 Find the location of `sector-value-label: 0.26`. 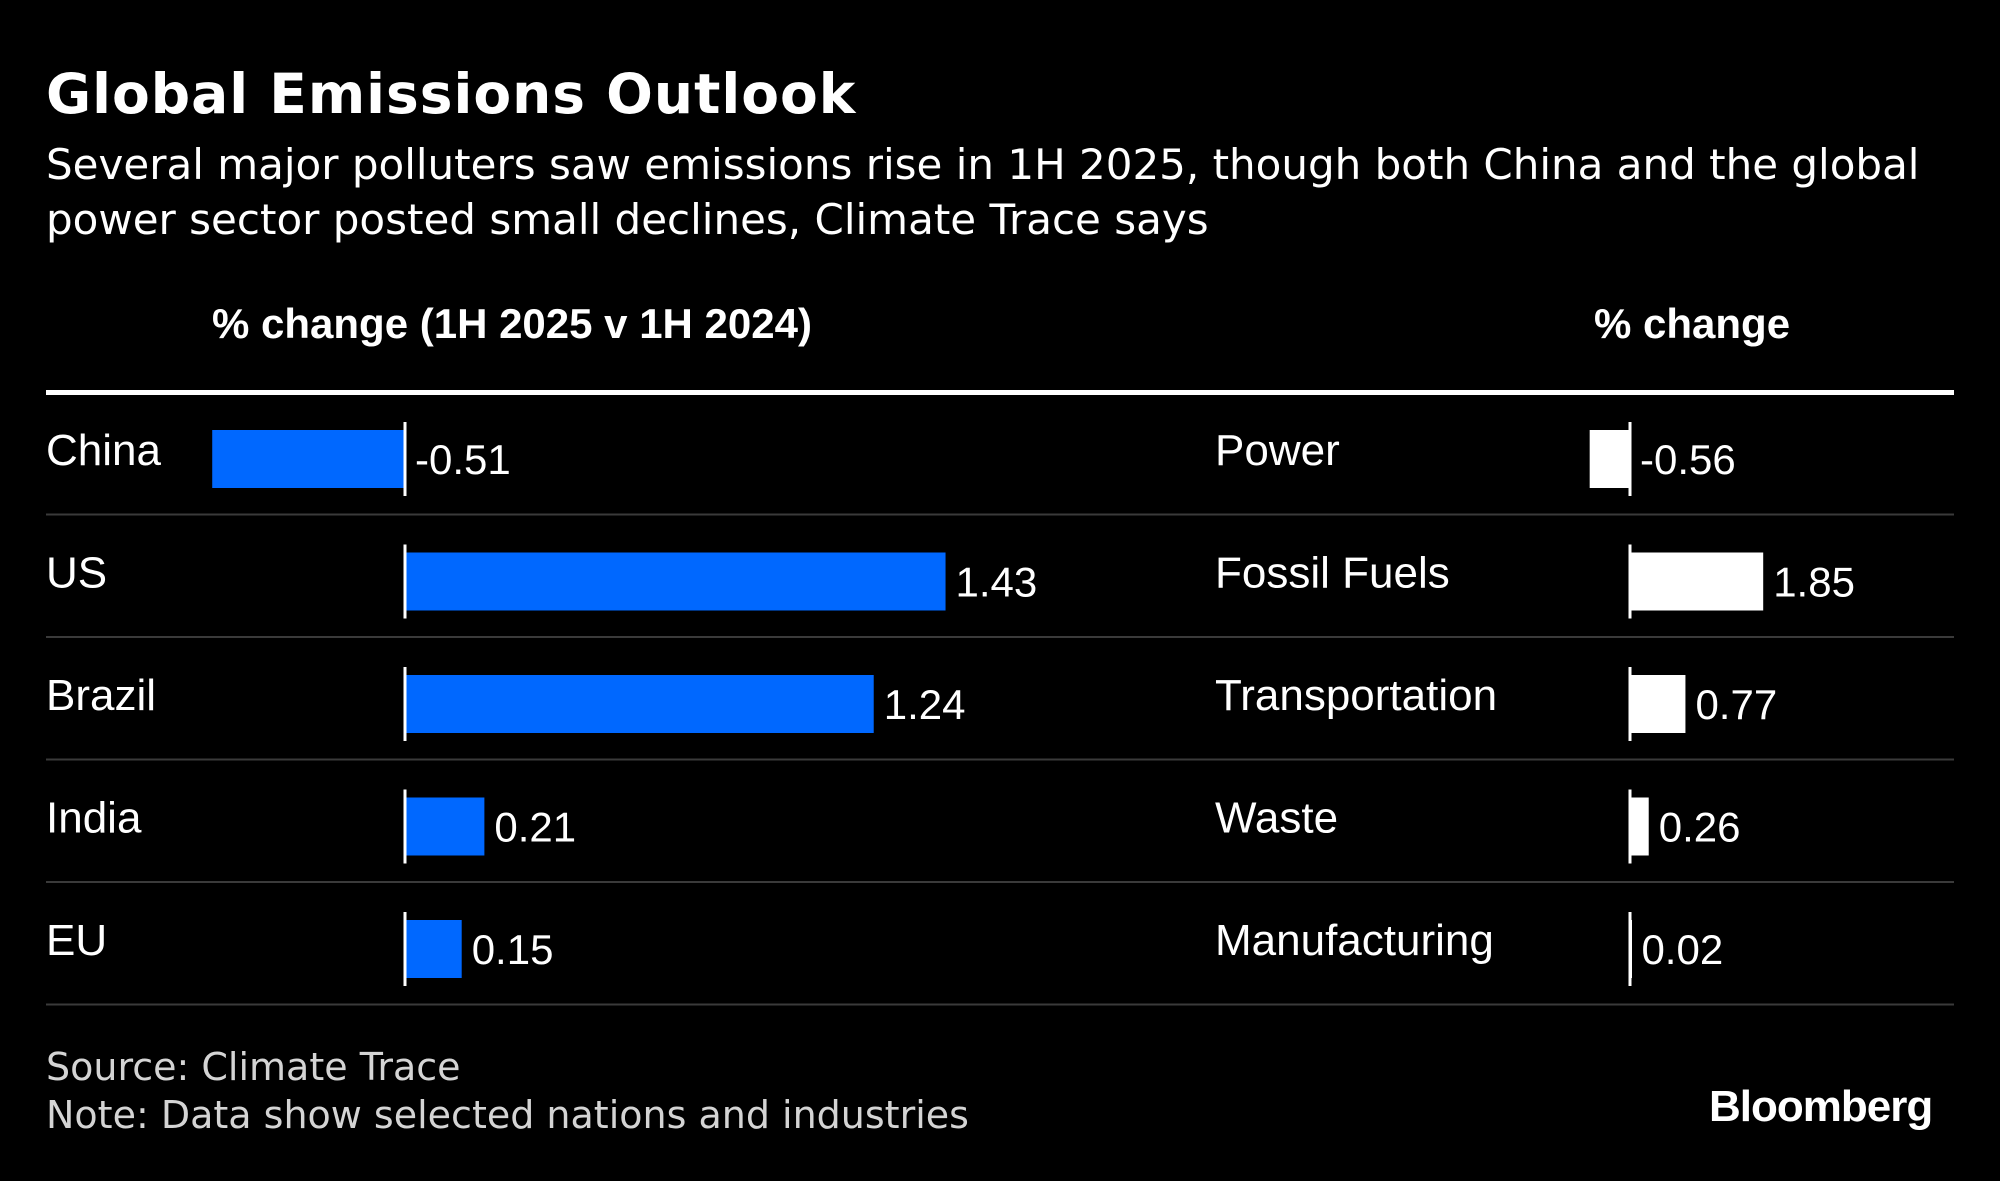

sector-value-label: 0.26 is located at coordinates (1700, 827).